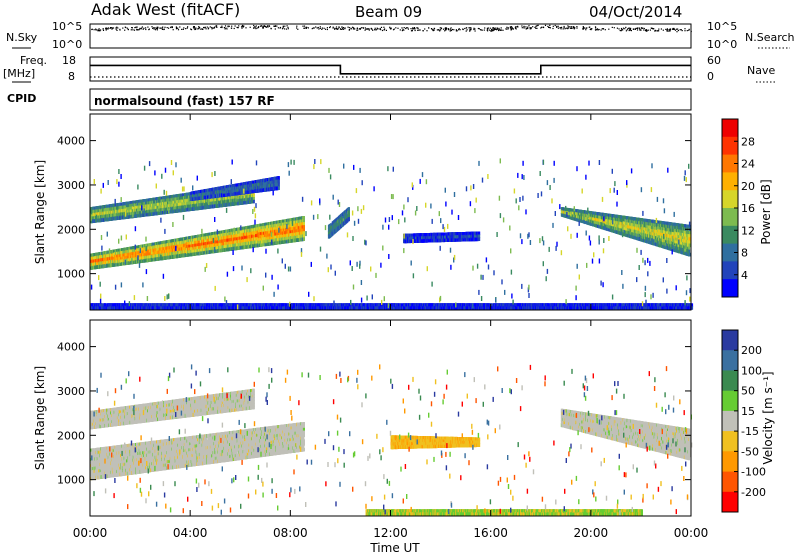  I want to click on sky-noise-plot, so click(391, 28).